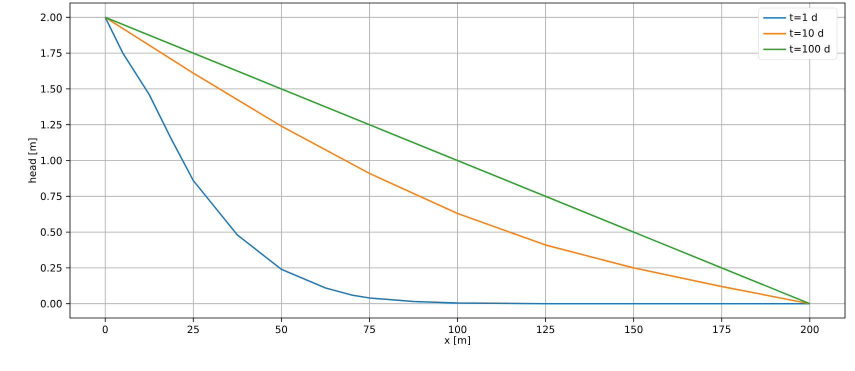 This screenshot has height=371, width=855. Describe the element at coordinates (51, 304) in the screenshot. I see `y-tick-label: 0.00` at that location.